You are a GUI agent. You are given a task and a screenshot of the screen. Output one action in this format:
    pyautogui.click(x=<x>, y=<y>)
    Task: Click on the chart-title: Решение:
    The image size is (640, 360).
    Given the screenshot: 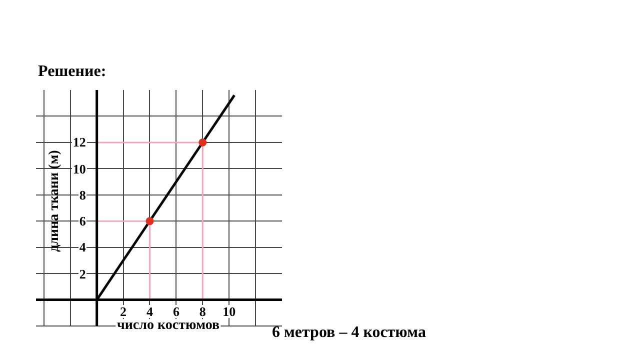 What is the action you would take?
    pyautogui.click(x=72, y=71)
    